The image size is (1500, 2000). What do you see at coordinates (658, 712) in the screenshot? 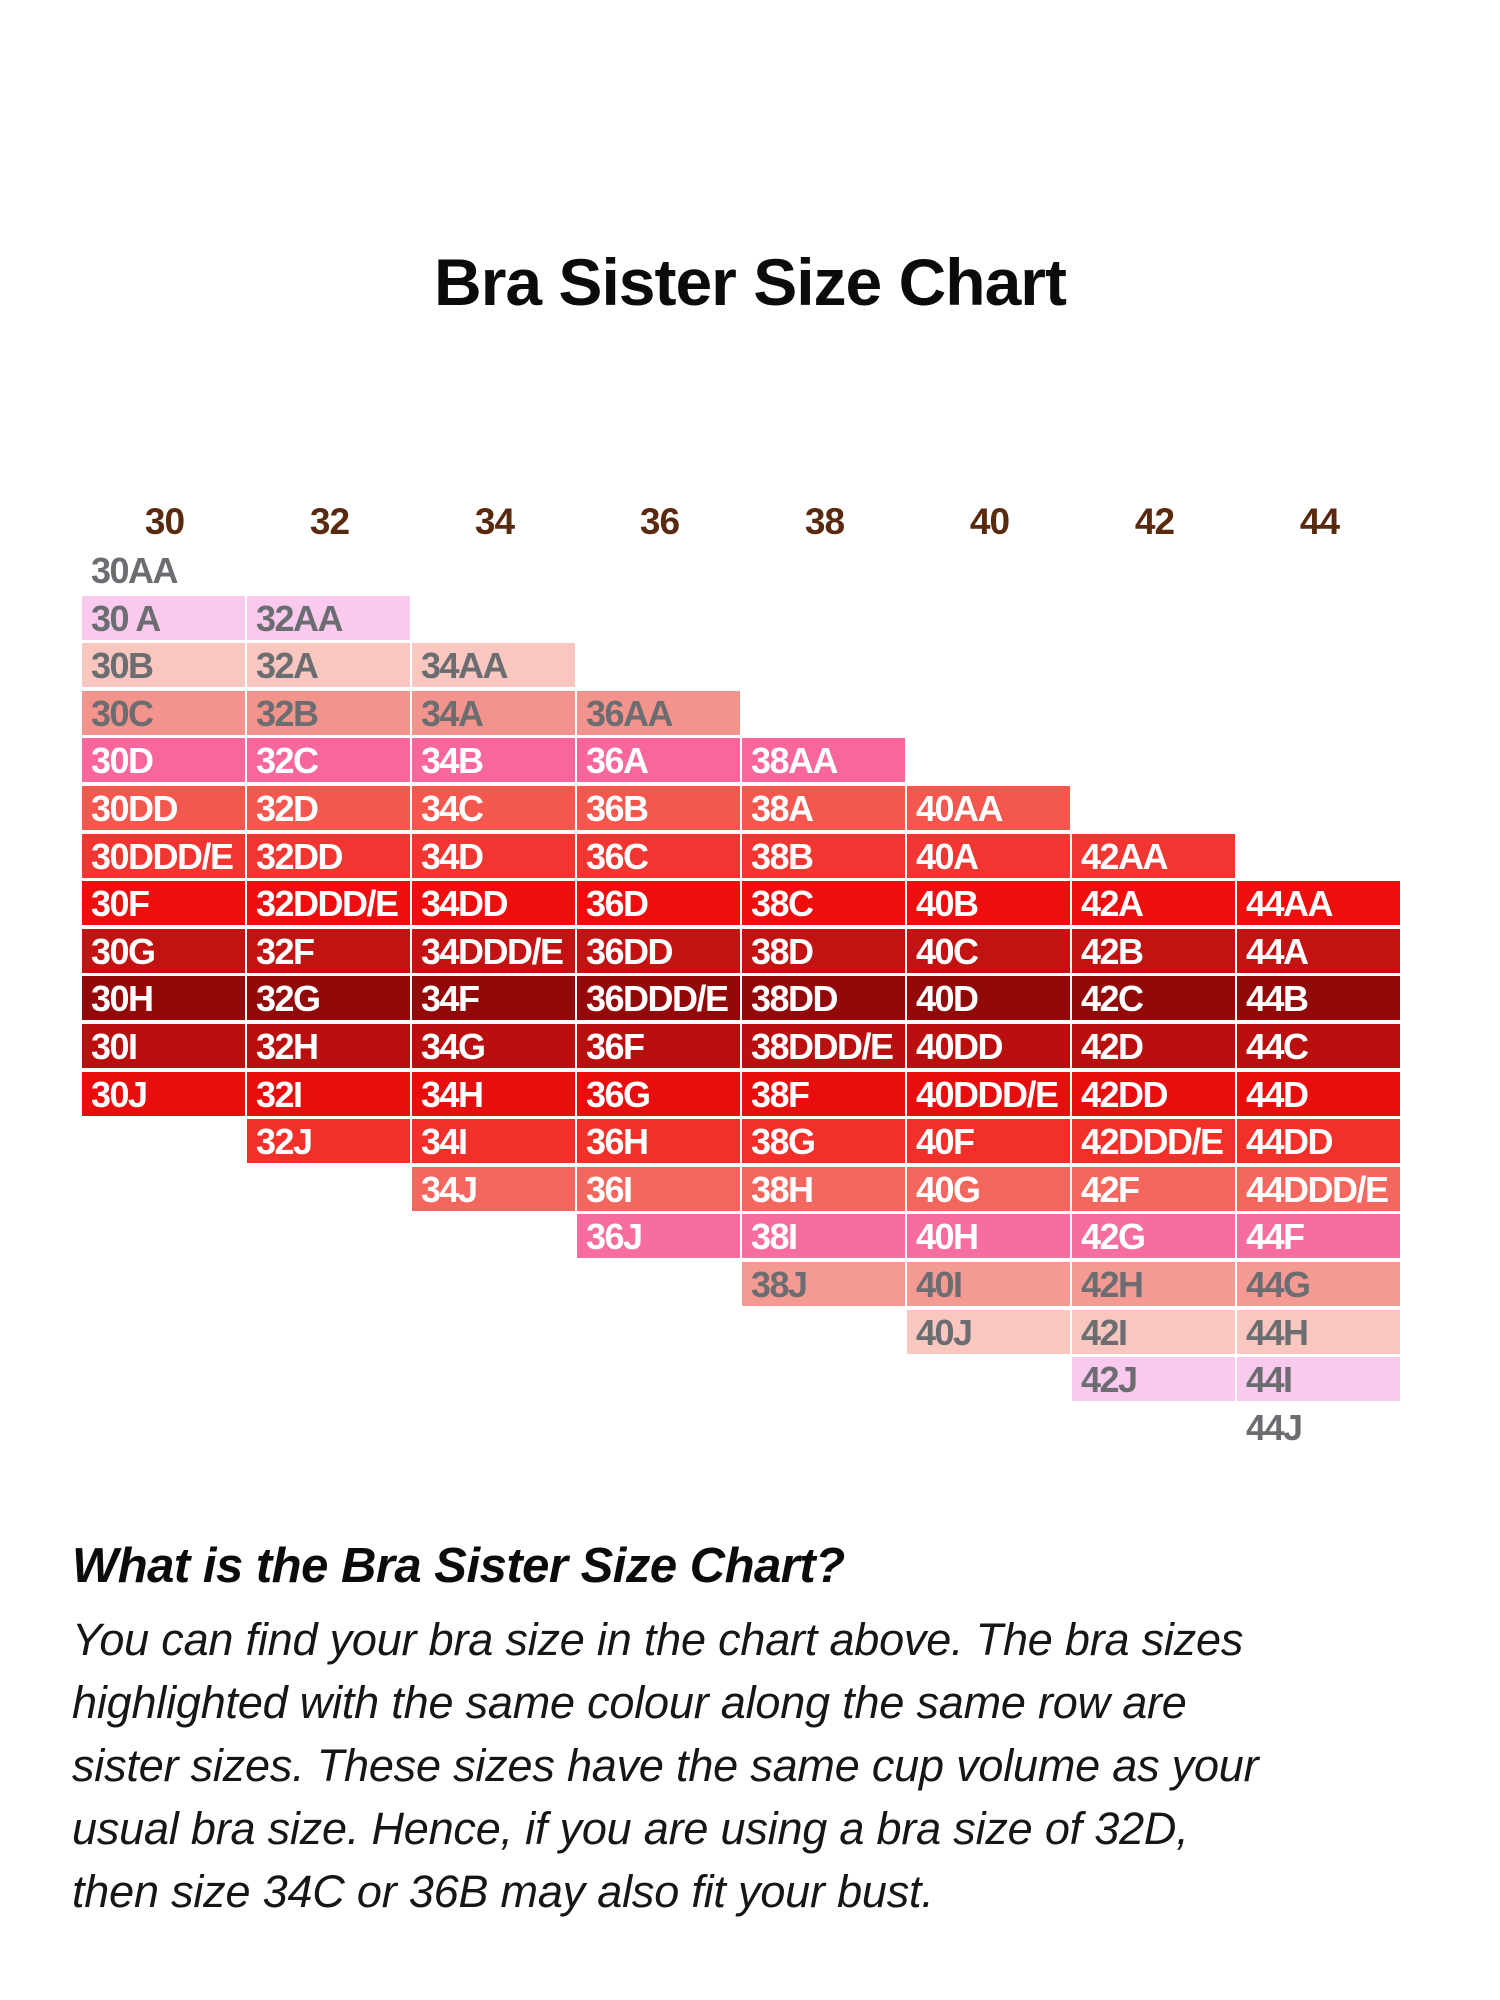
I see `size-cell-36aa: 36AA` at bounding box center [658, 712].